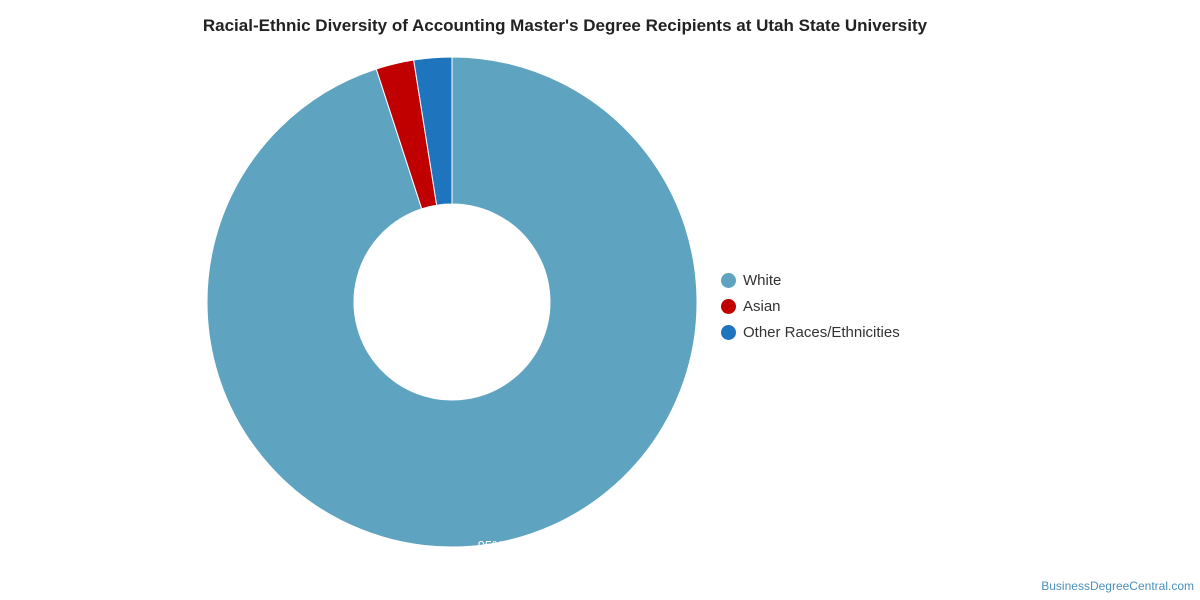 This screenshot has width=1200, height=600. Describe the element at coordinates (762, 306) in the screenshot. I see `legend-label: Asian` at that location.